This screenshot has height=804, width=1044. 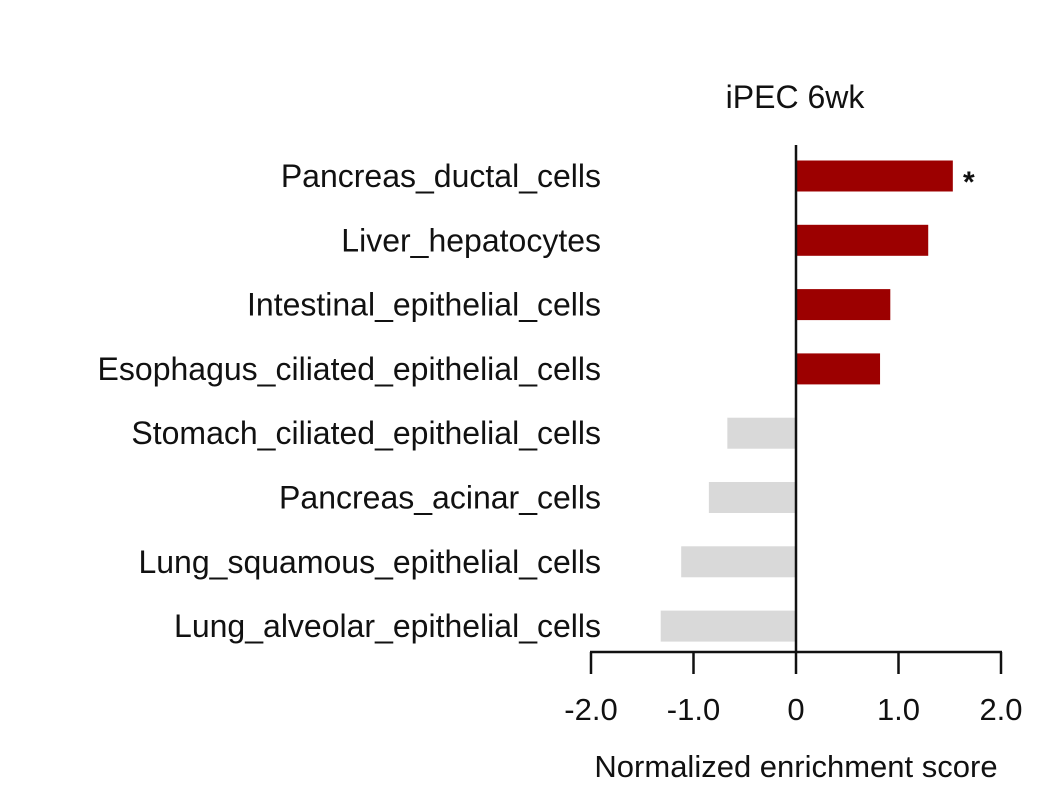 I want to click on x-tick-label: 0, so click(x=795, y=709).